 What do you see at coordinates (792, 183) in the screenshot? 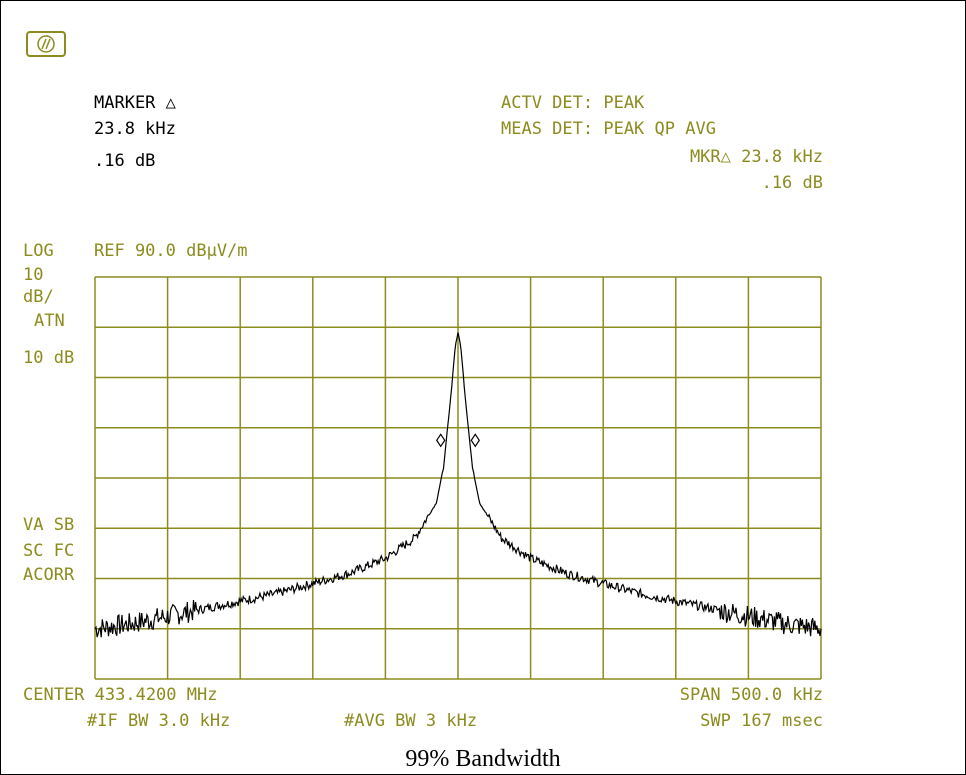
I see `marker-delta-amplitude: .16 dB` at bounding box center [792, 183].